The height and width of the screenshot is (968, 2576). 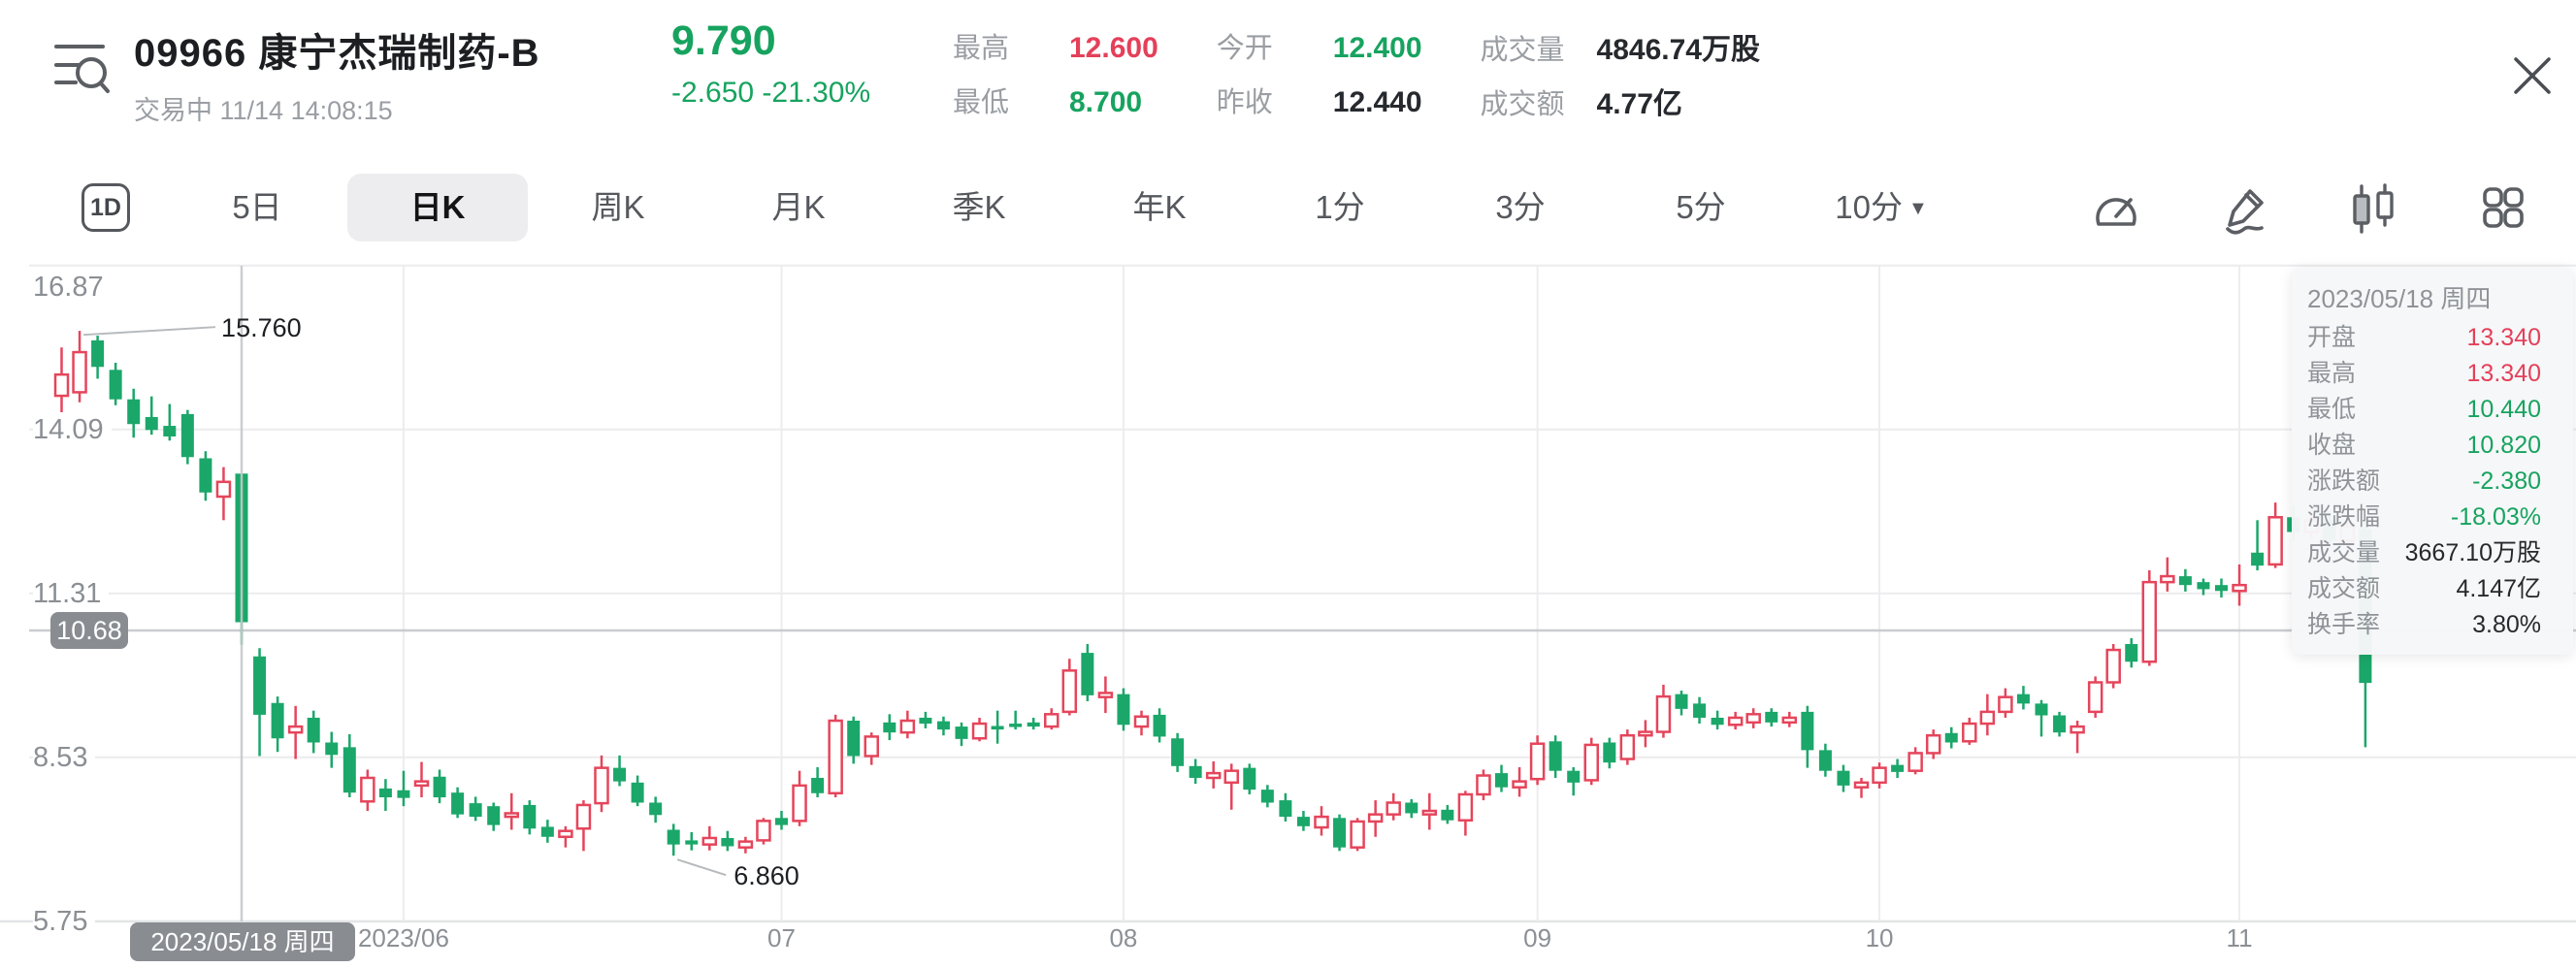 I want to click on close-button, so click(x=2533, y=75).